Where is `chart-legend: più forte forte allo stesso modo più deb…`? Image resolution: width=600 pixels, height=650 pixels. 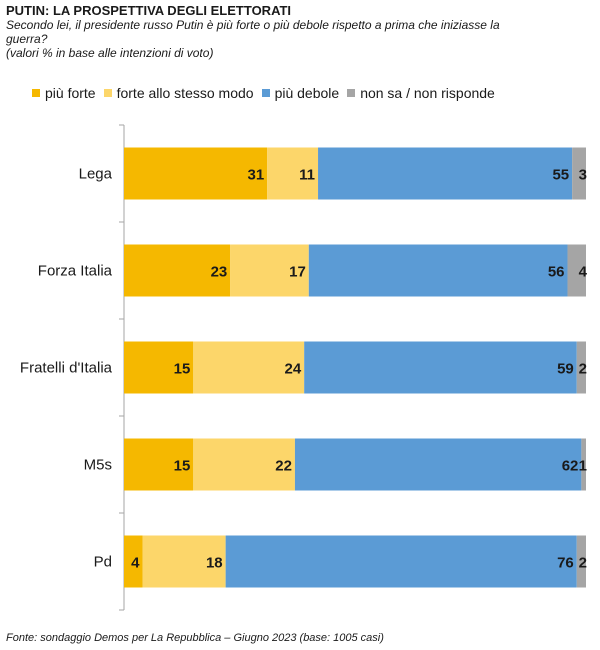 chart-legend: più forte forte allo stesso modo più deb… is located at coordinates (267, 93).